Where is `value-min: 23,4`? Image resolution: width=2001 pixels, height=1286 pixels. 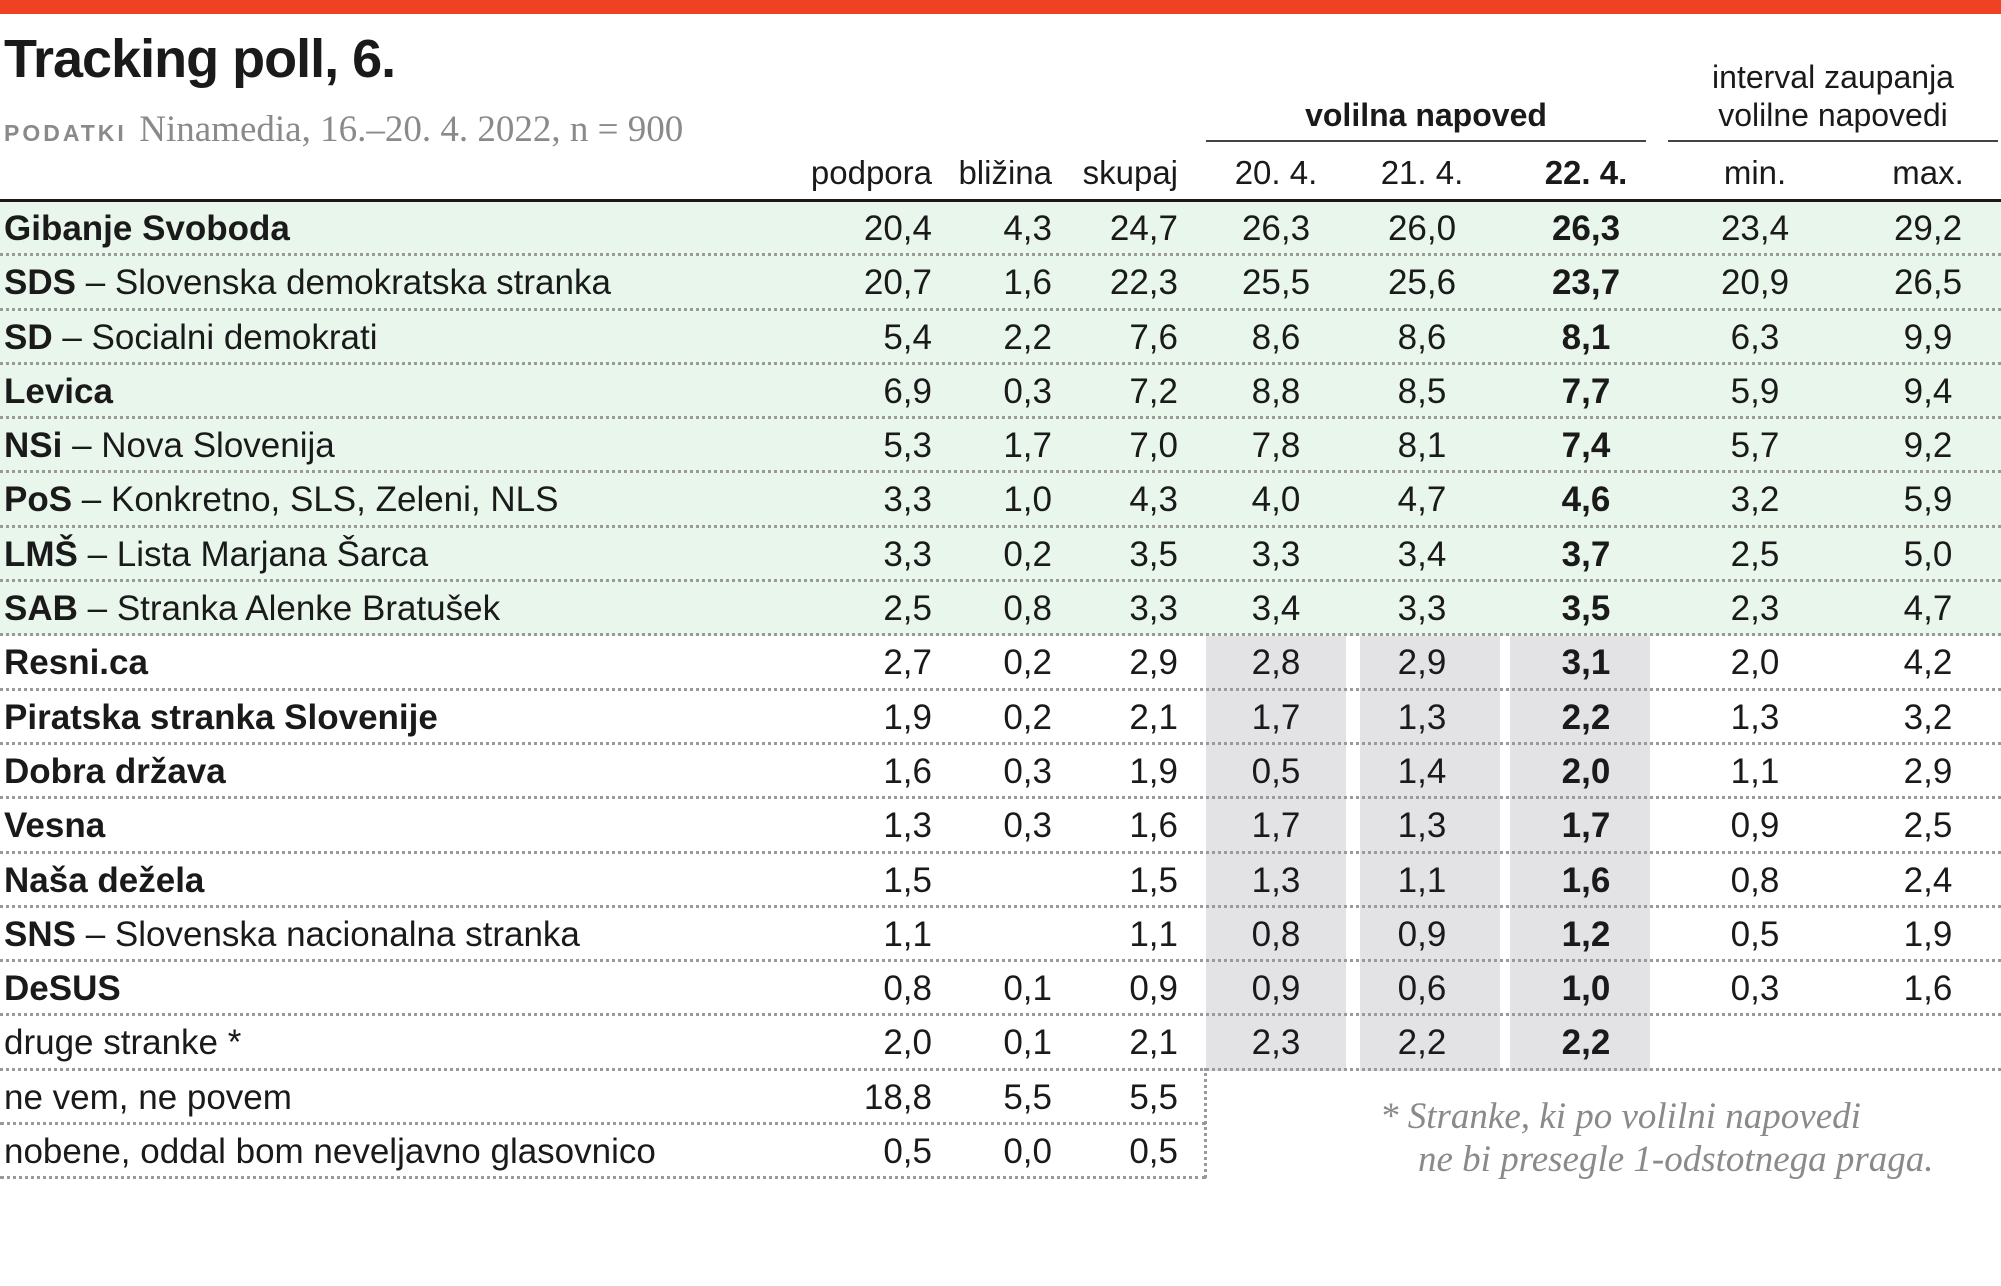 value-min: 23,4 is located at coordinates (1755, 228).